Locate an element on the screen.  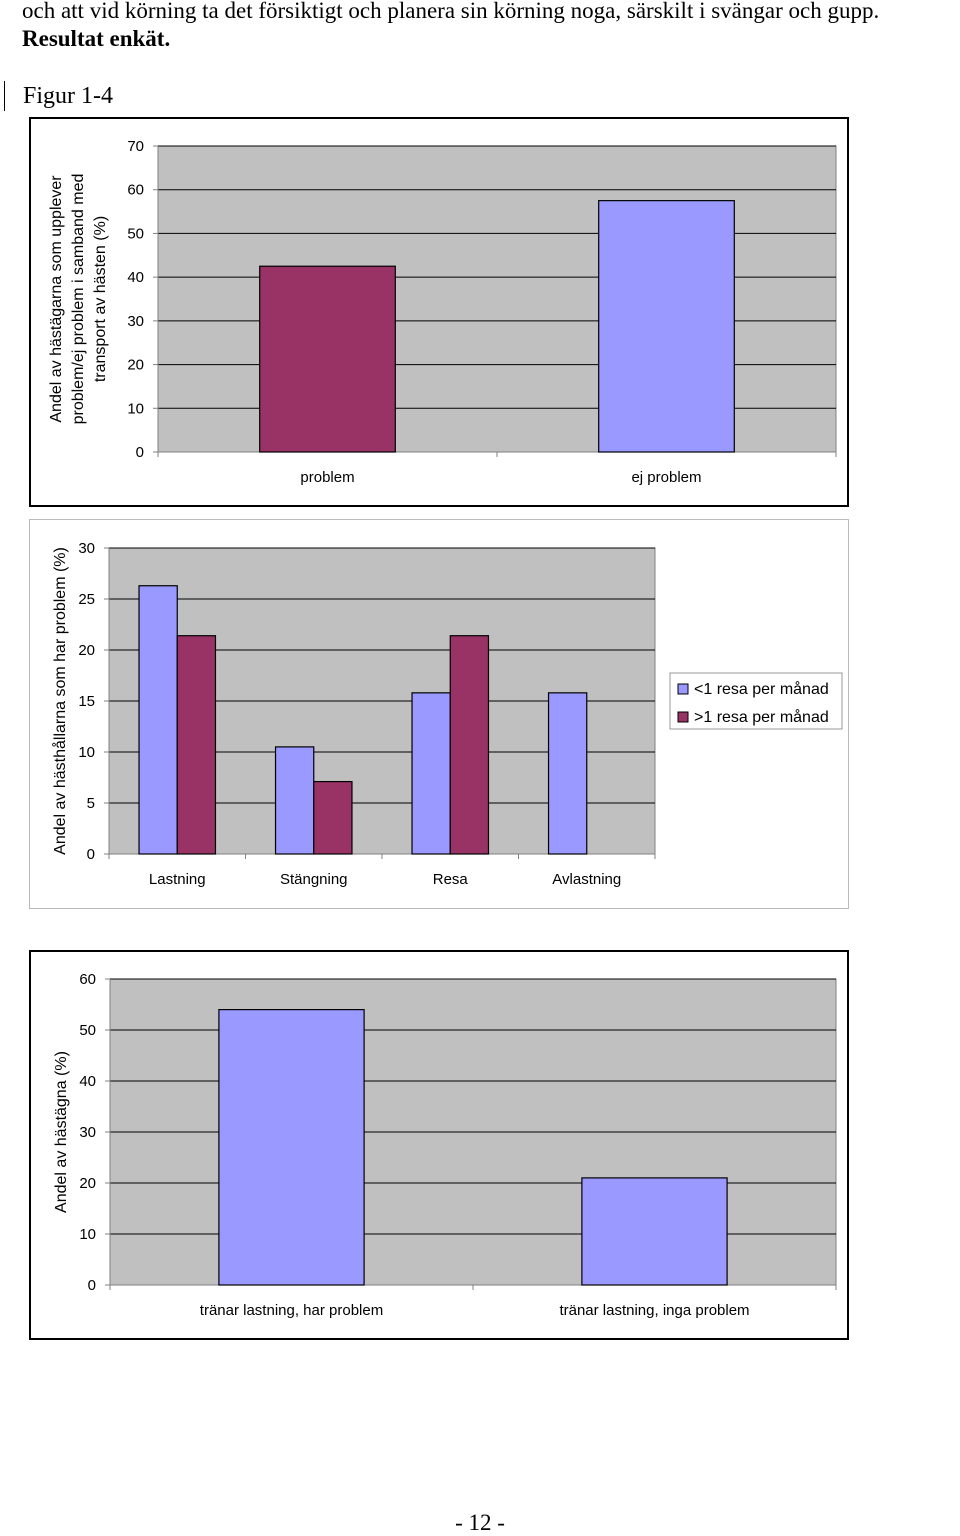
x-category-label: Stängning is located at coordinates (314, 879).